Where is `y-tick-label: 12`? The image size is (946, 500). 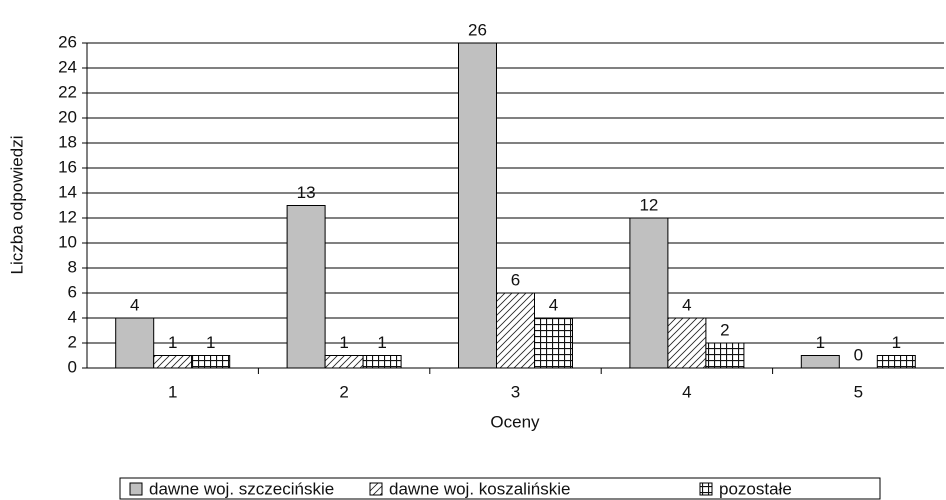
y-tick-label: 12 is located at coordinates (67, 216).